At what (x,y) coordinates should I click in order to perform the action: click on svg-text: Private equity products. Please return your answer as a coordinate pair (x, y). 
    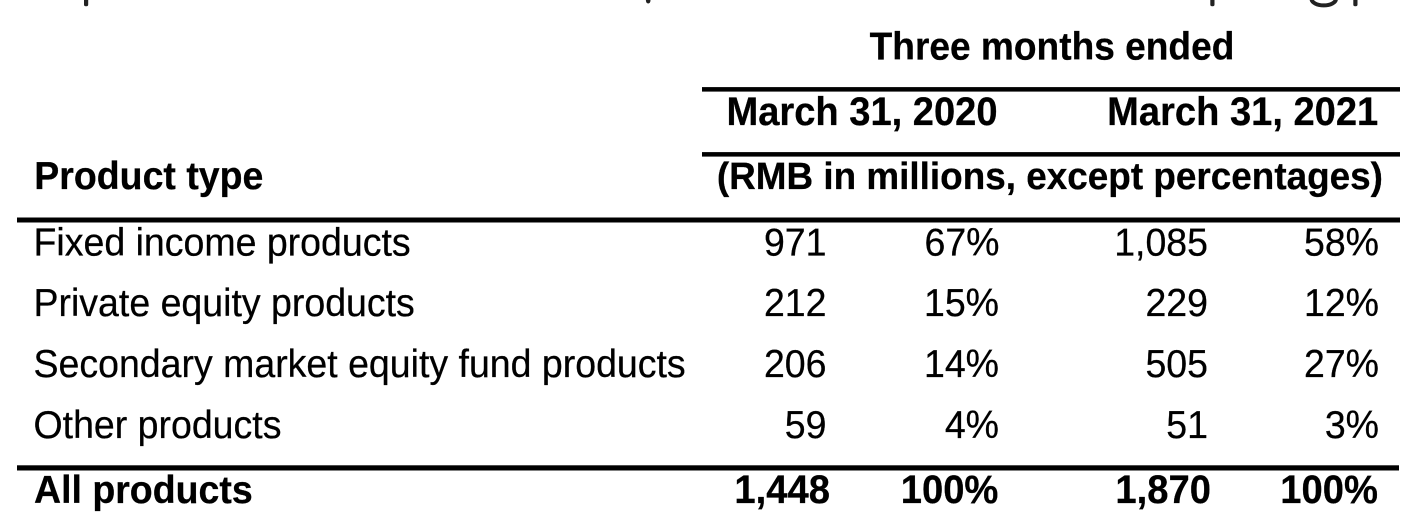
    Looking at the image, I should click on (224, 303).